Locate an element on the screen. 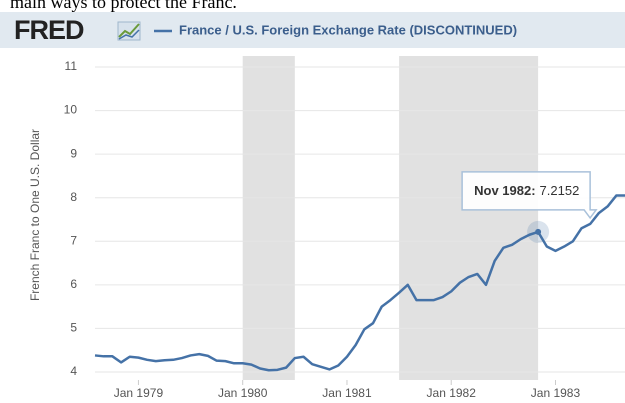  logo-icon is located at coordinates (129, 31).